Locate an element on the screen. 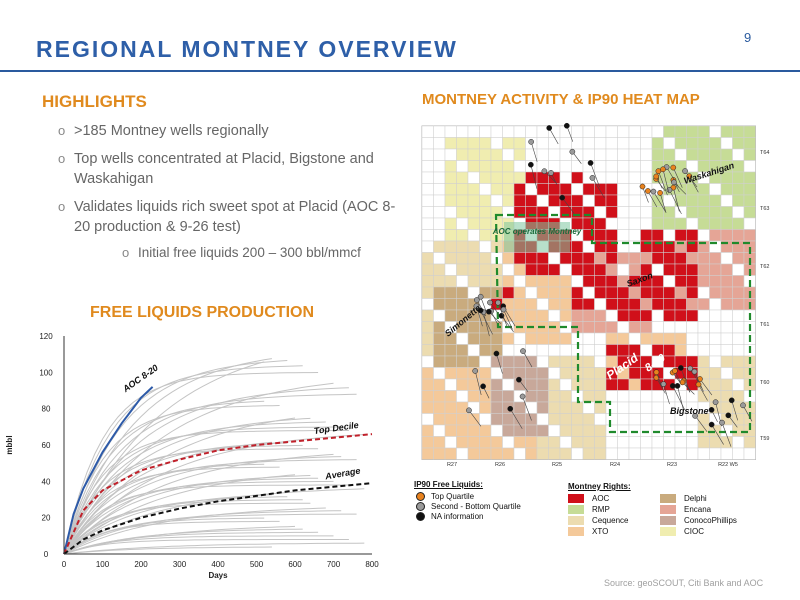 The image size is (800, 600). source-note: Source: geoSCOUT, Citi Bank and AOC is located at coordinates (684, 583).